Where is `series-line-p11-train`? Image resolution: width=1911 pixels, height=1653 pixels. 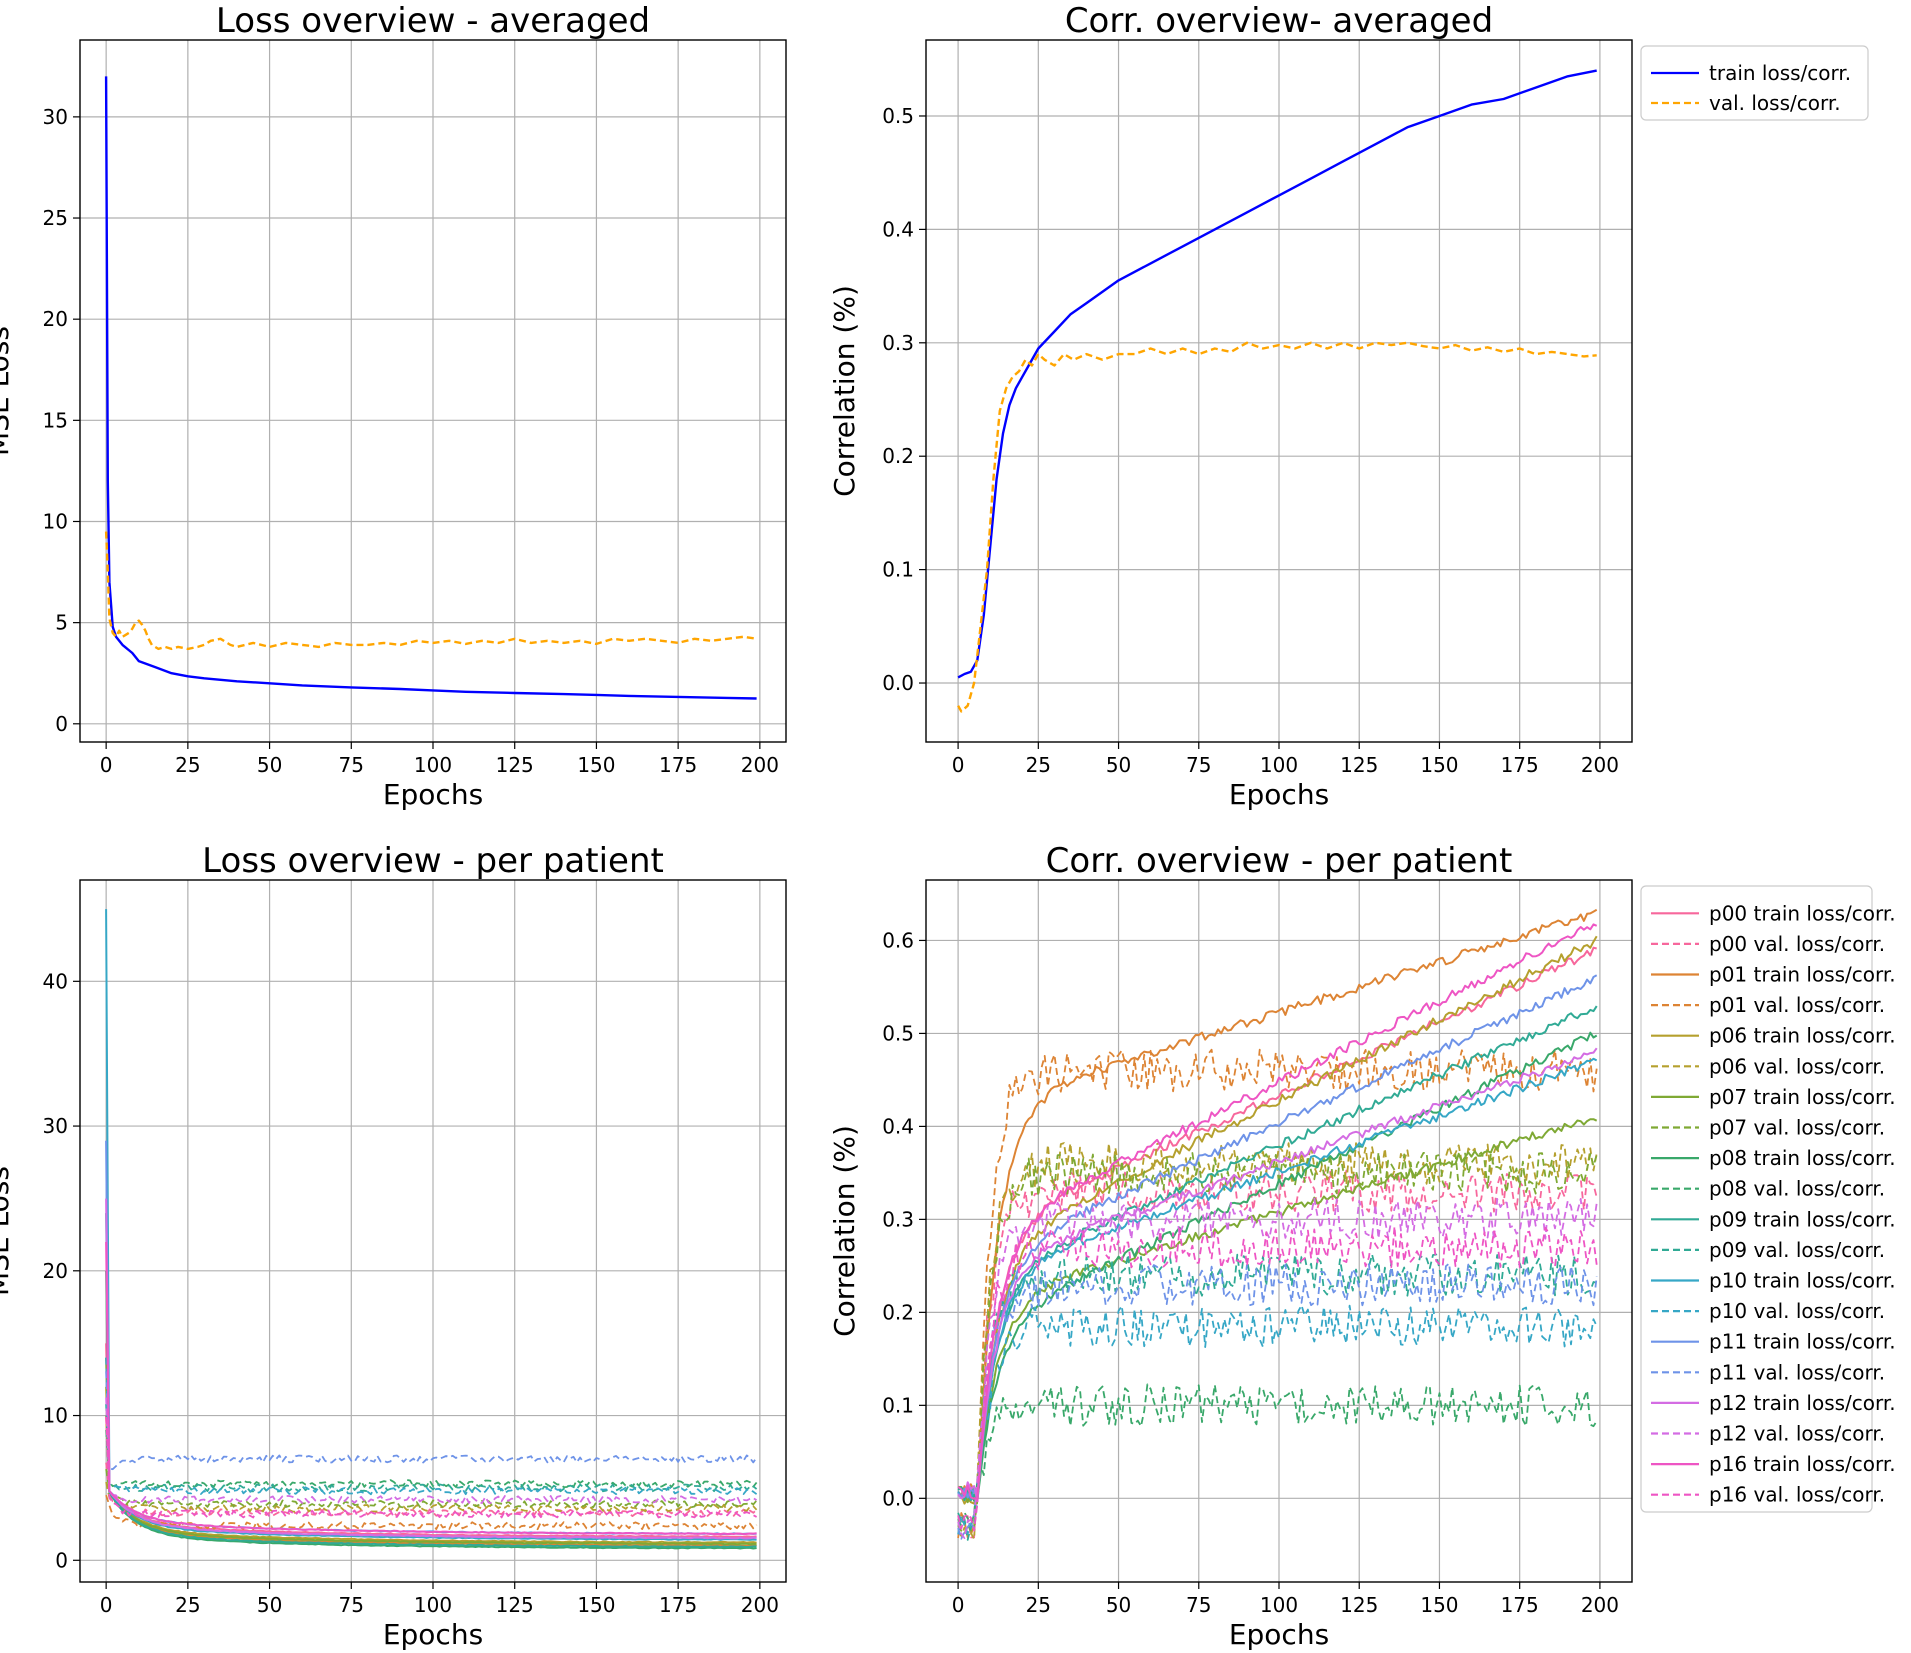 series-line-p11-train is located at coordinates (1277, 1236).